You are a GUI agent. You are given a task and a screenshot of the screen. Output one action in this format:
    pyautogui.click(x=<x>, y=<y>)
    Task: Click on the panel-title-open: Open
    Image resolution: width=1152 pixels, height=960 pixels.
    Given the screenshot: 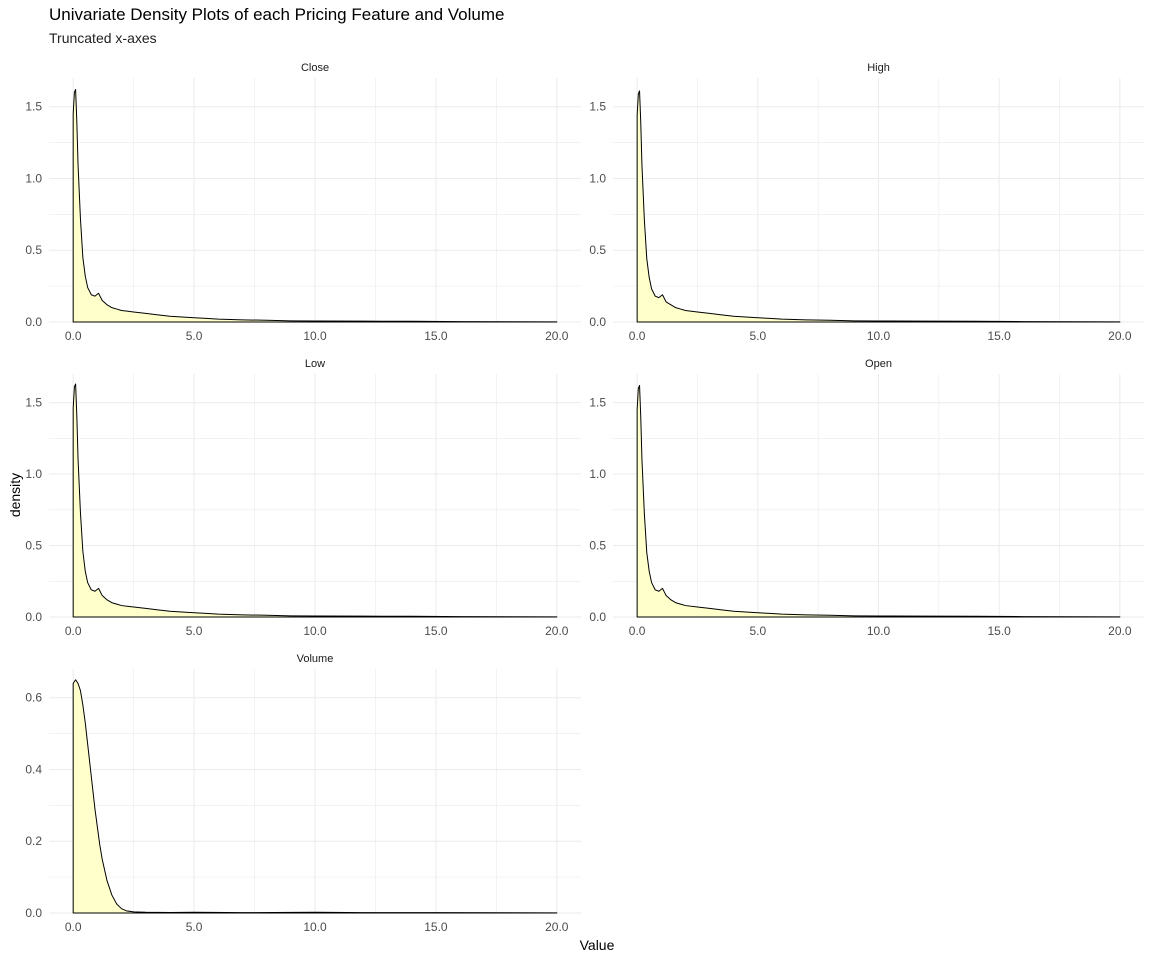 What is the action you would take?
    pyautogui.click(x=878, y=364)
    